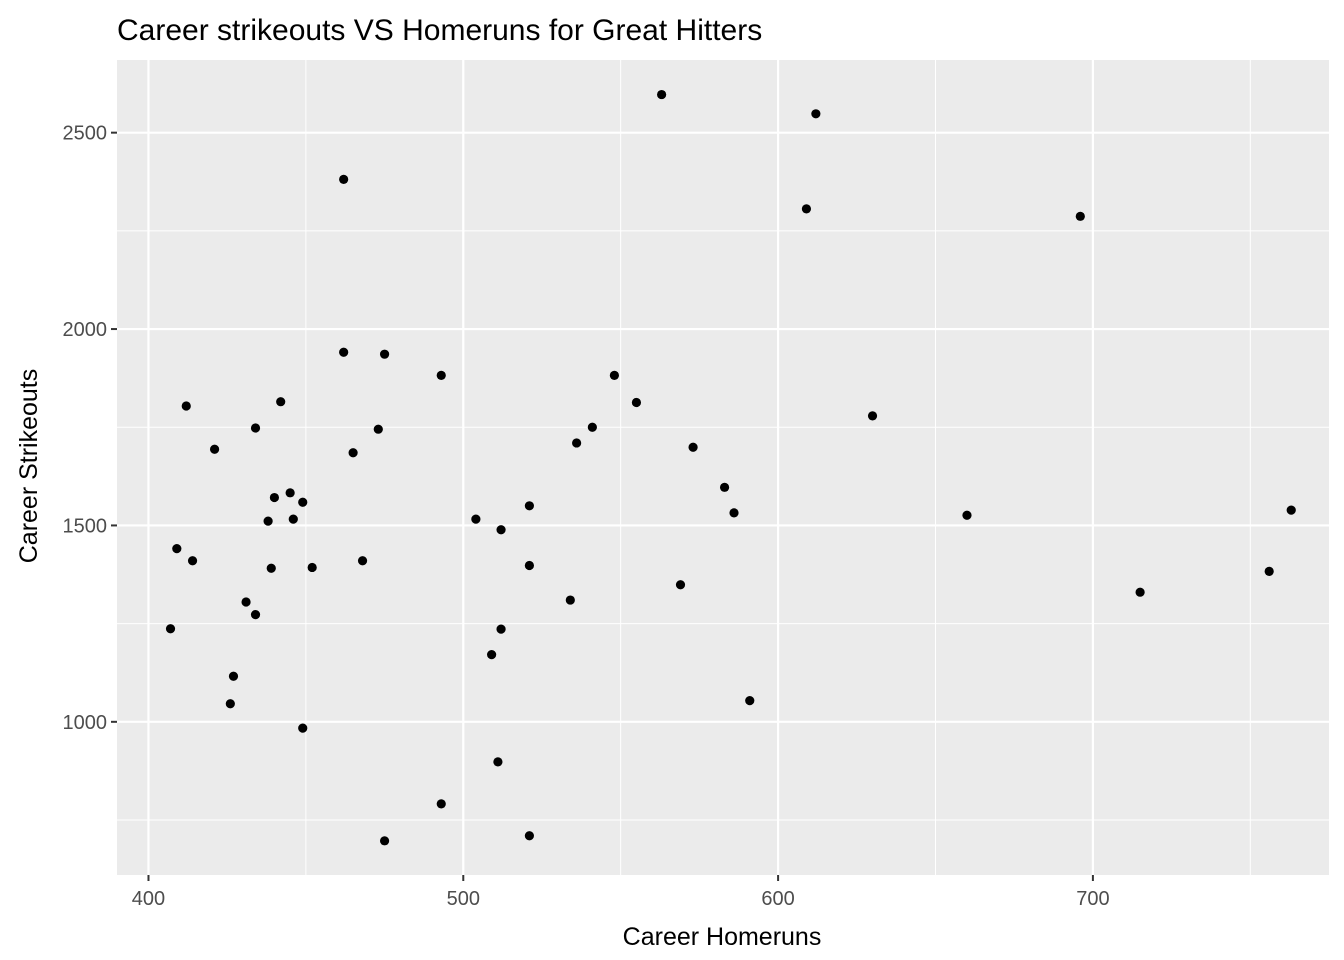 Image resolution: width=1344 pixels, height=960 pixels. I want to click on y-axis-ticks: 1000 1500 2000 2500, so click(90, 428).